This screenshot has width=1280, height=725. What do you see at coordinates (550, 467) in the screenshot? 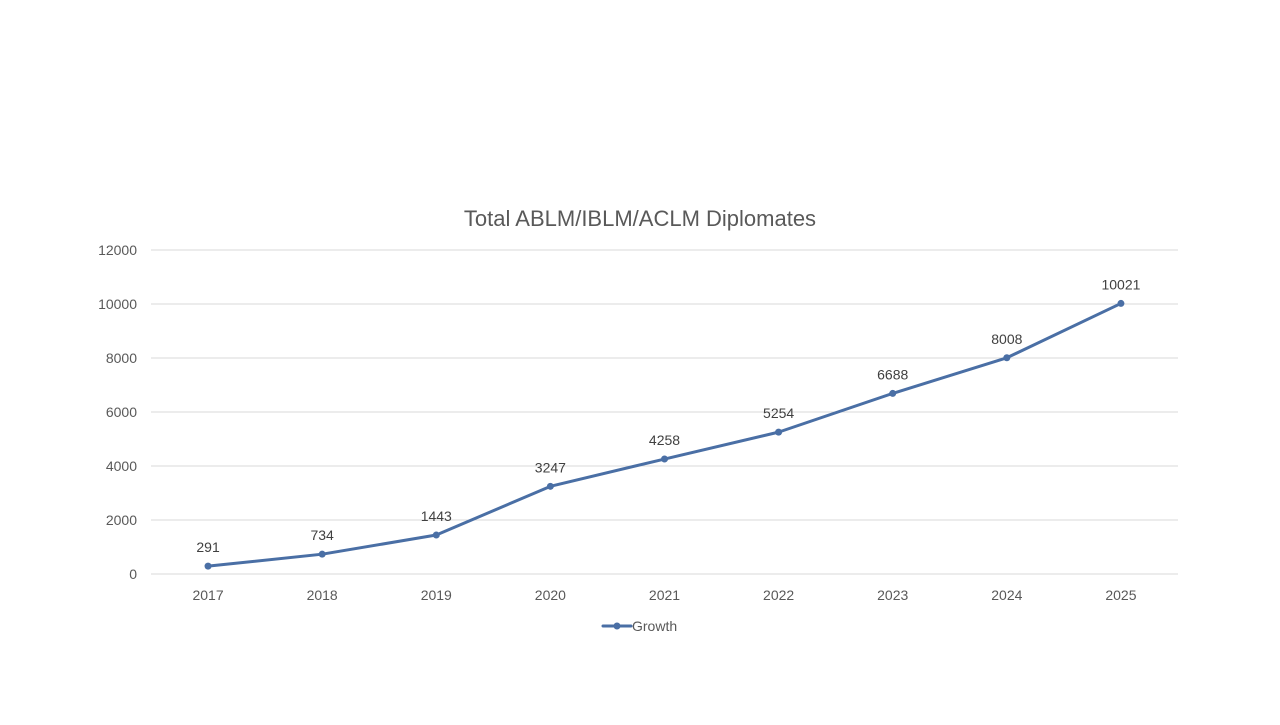
I see `data-label: 3247` at bounding box center [550, 467].